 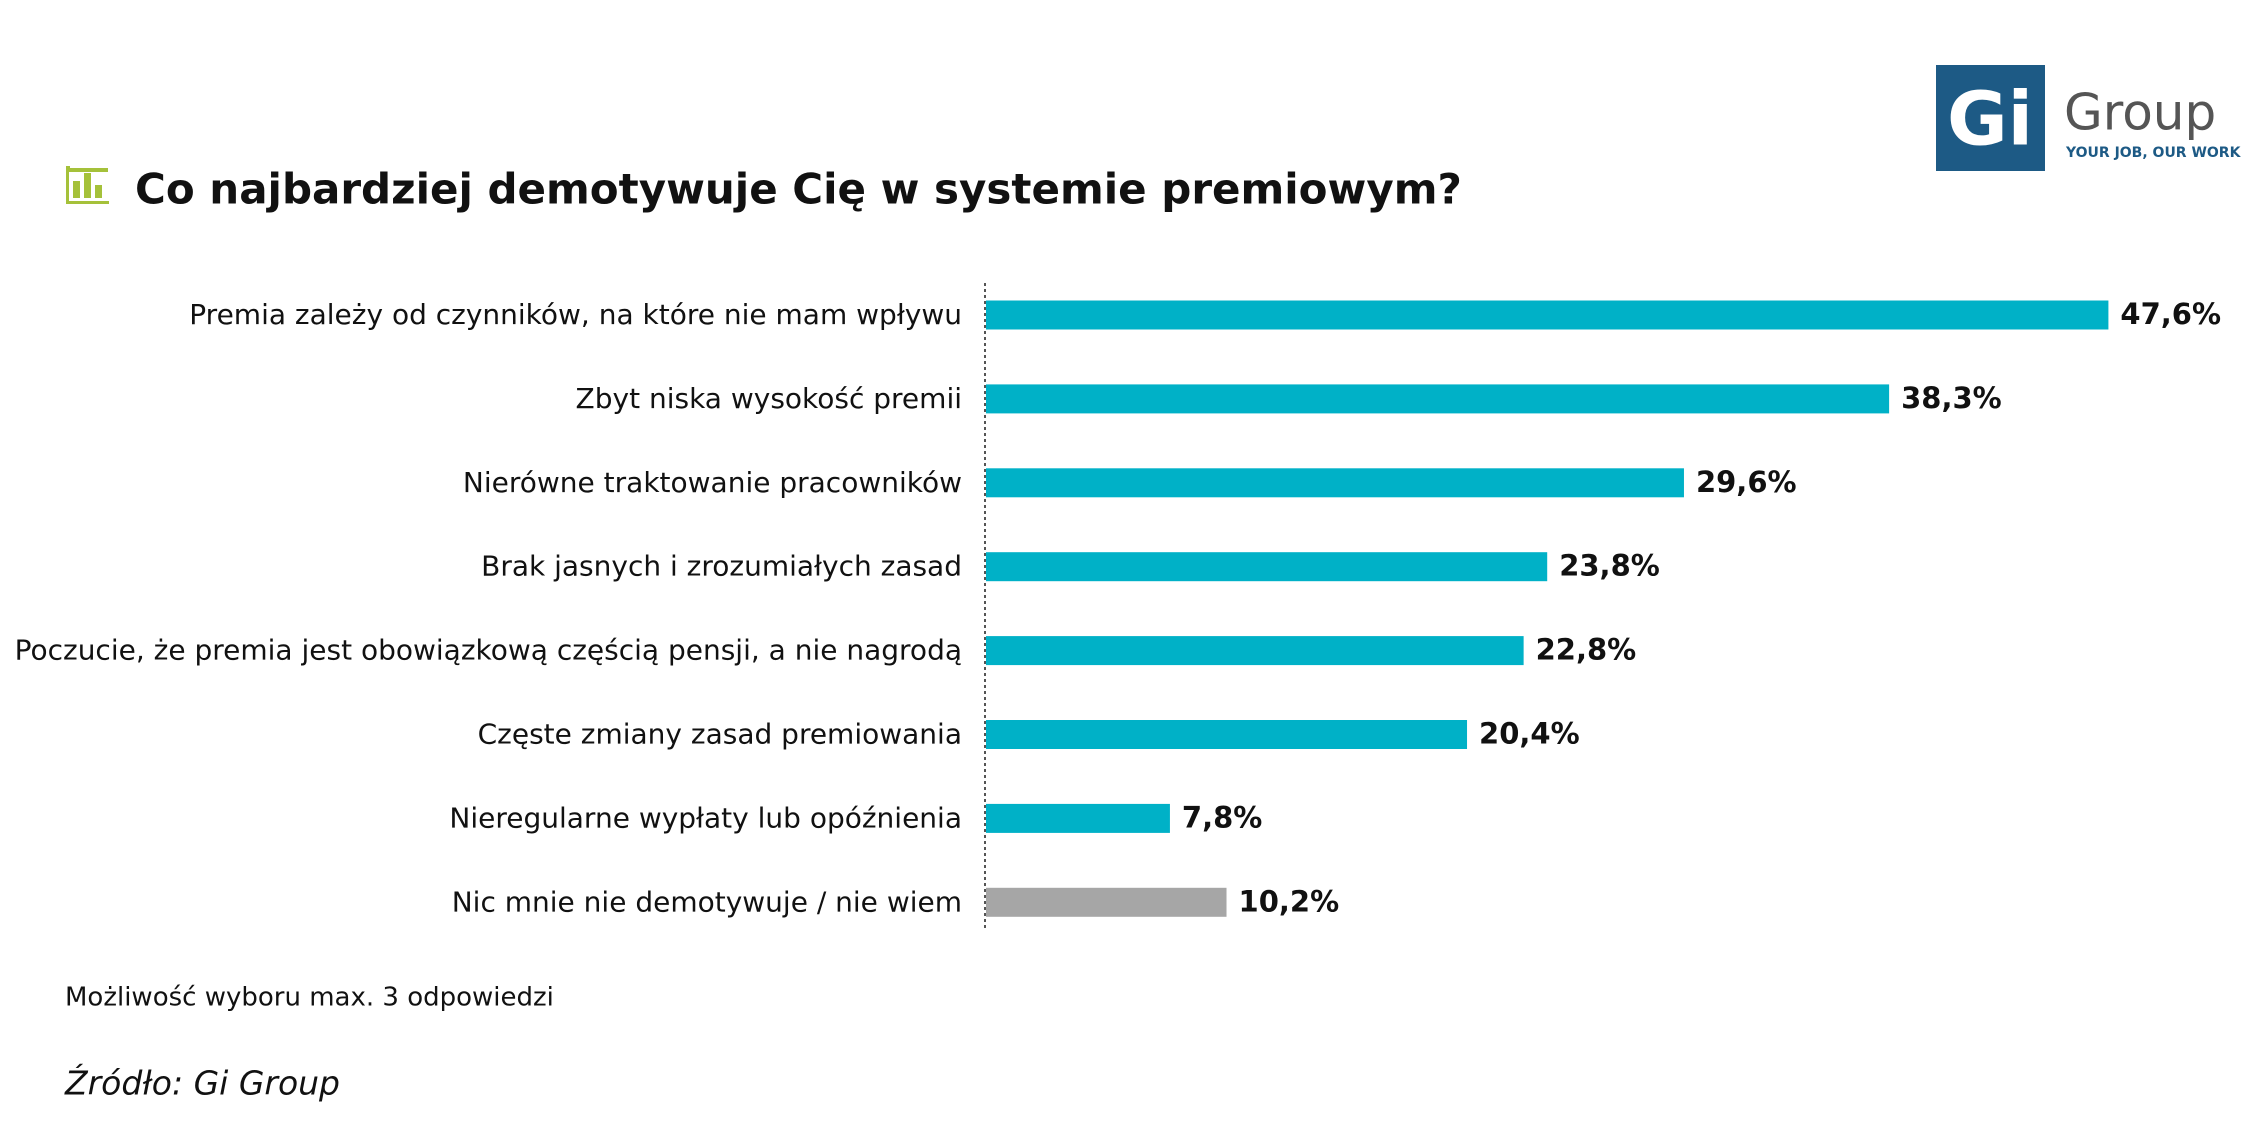 I want to click on value-label: 47,6%, so click(x=2170, y=314).